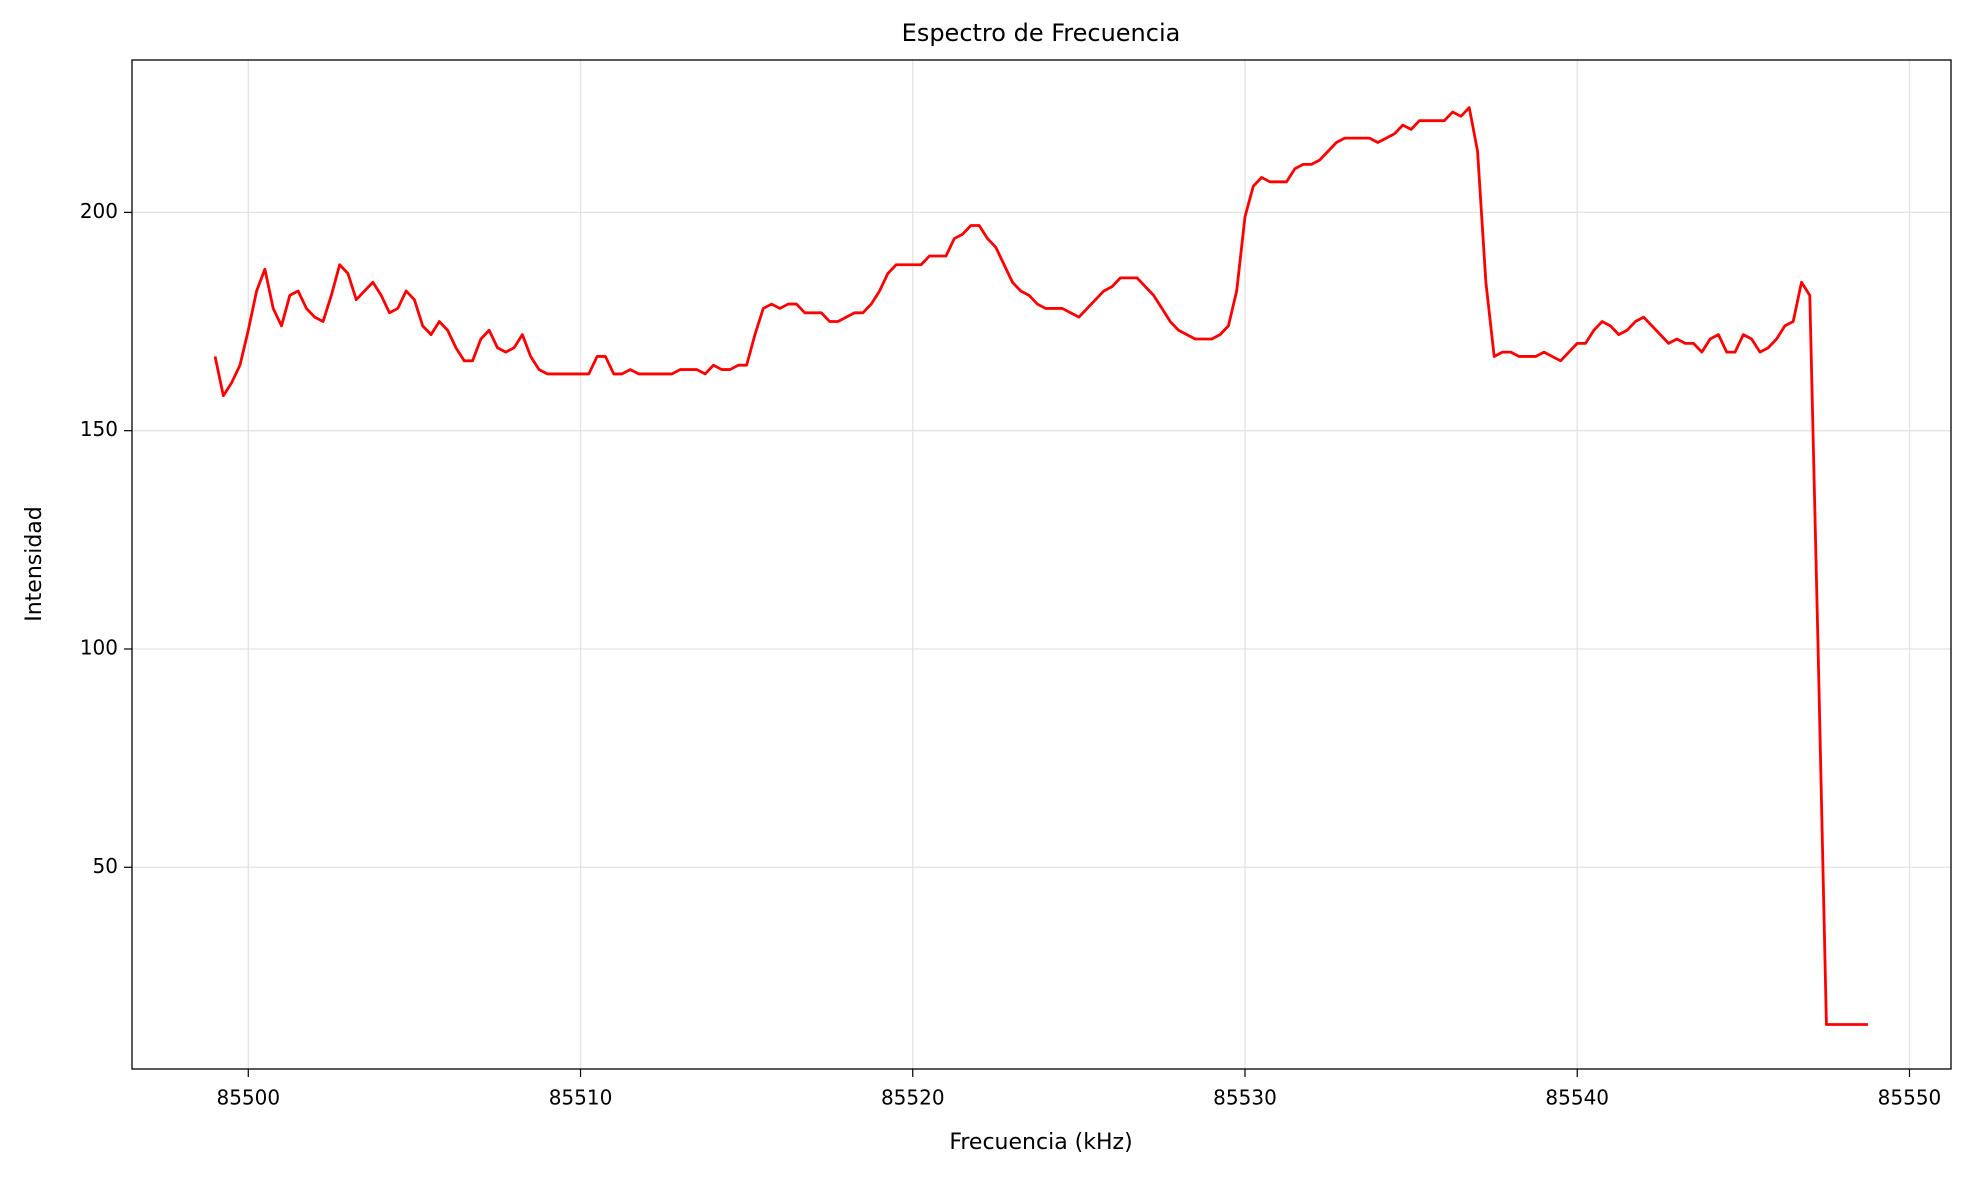  I want to click on x-tick-label: 85550, so click(1910, 1098).